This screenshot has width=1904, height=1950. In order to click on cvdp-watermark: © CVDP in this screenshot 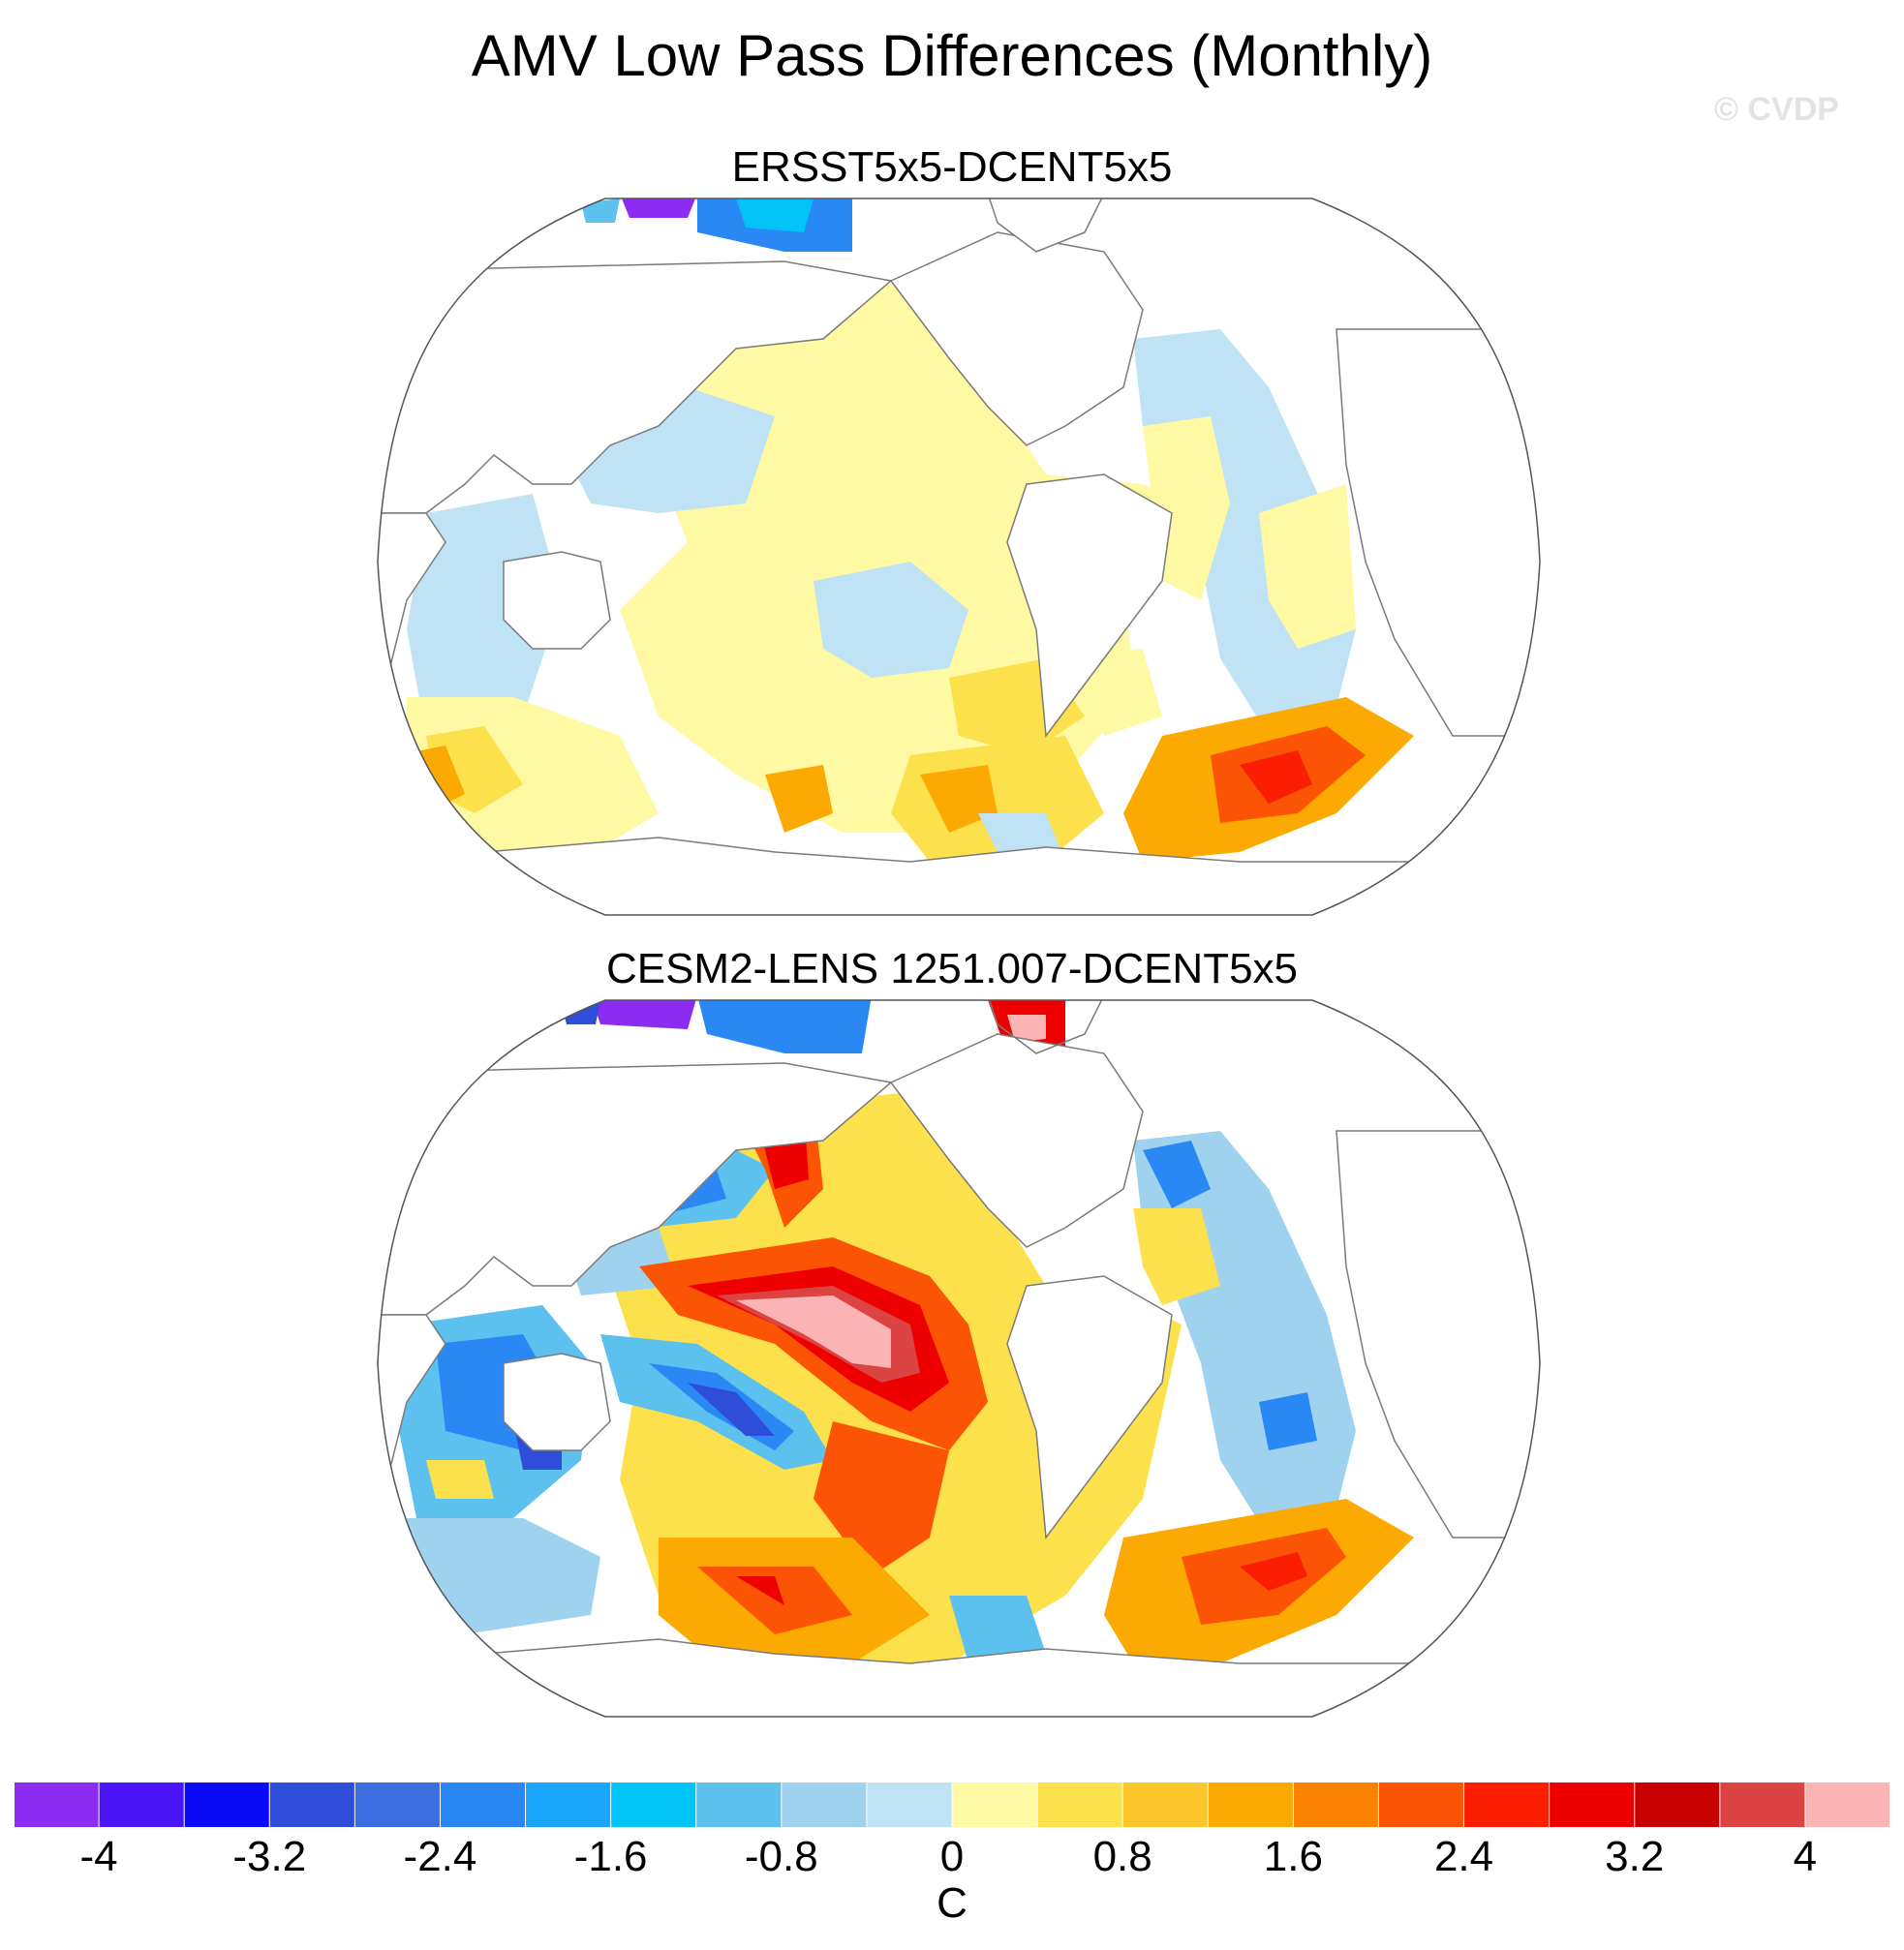, I will do `click(1777, 109)`.